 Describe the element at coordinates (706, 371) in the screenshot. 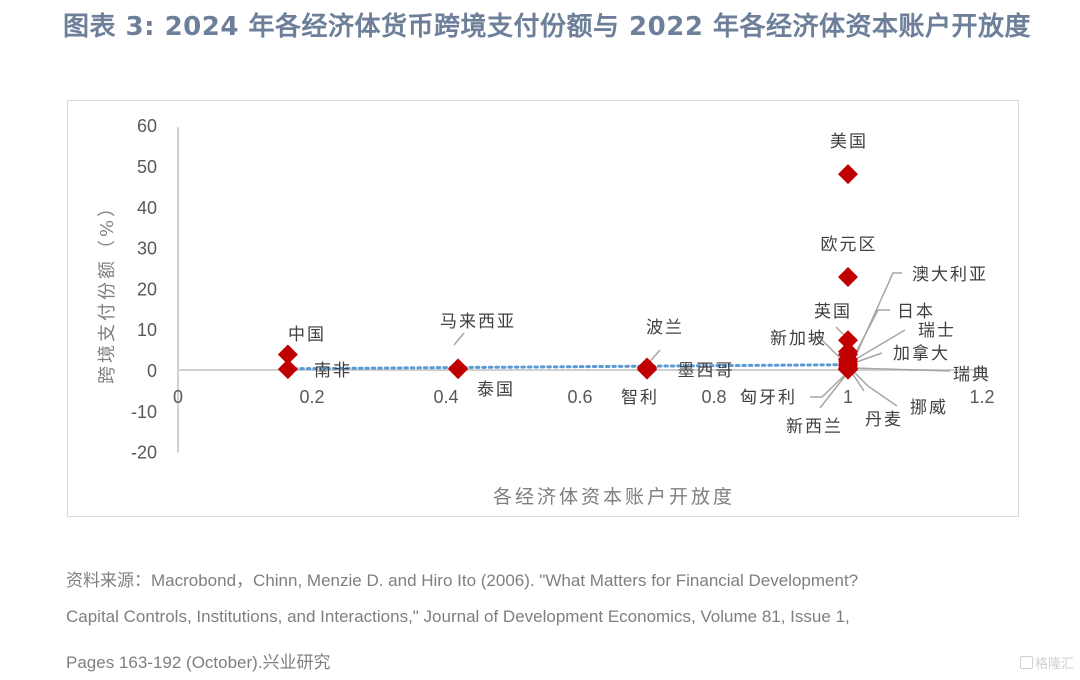

I see `data-label: 墨西哥` at that location.